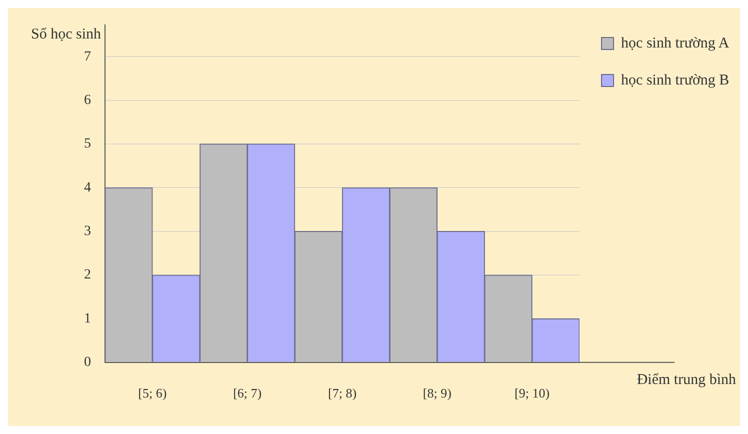 This screenshot has height=434, width=748. What do you see at coordinates (87, 56) in the screenshot?
I see `y-tick-label: 7` at bounding box center [87, 56].